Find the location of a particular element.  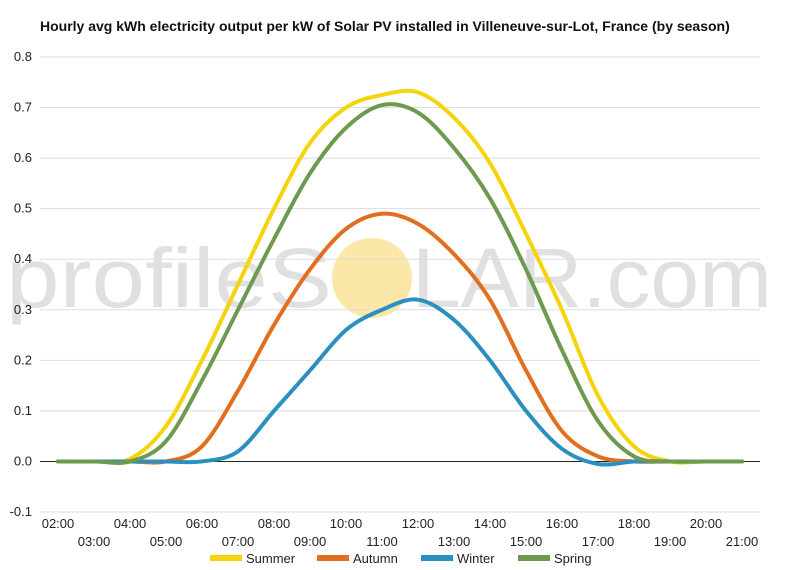

y-tick-label: 0.0 is located at coordinates (23, 460).